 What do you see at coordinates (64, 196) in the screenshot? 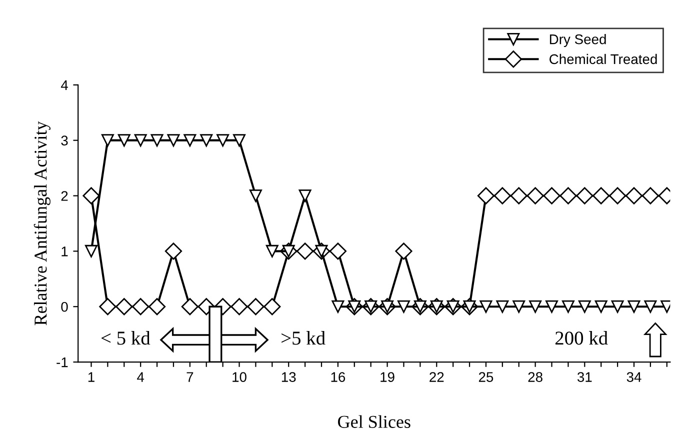
I see `y-tick-label: 2` at bounding box center [64, 196].